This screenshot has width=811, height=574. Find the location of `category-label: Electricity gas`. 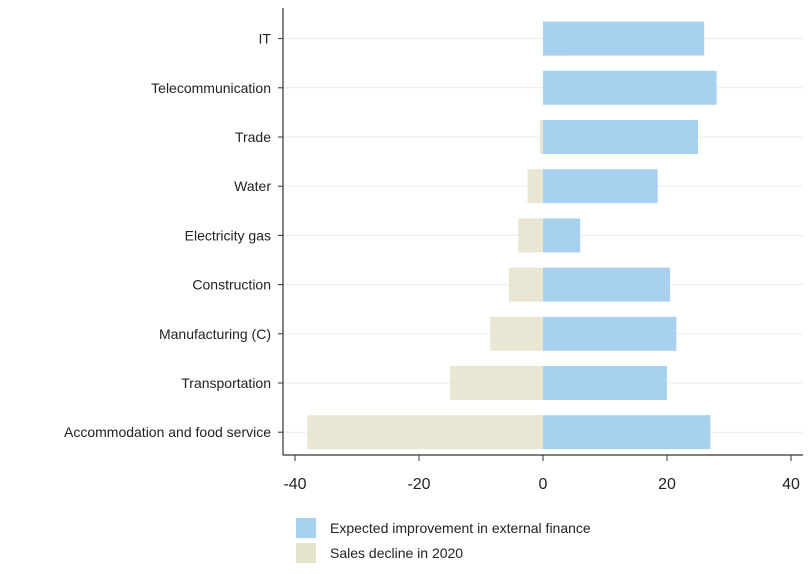

category-label: Electricity gas is located at coordinates (228, 235).